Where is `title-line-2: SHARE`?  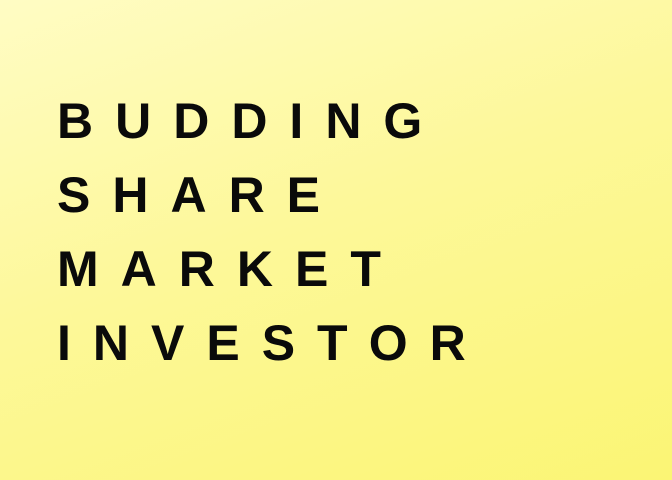
title-line-2: SHARE is located at coordinates (200, 195).